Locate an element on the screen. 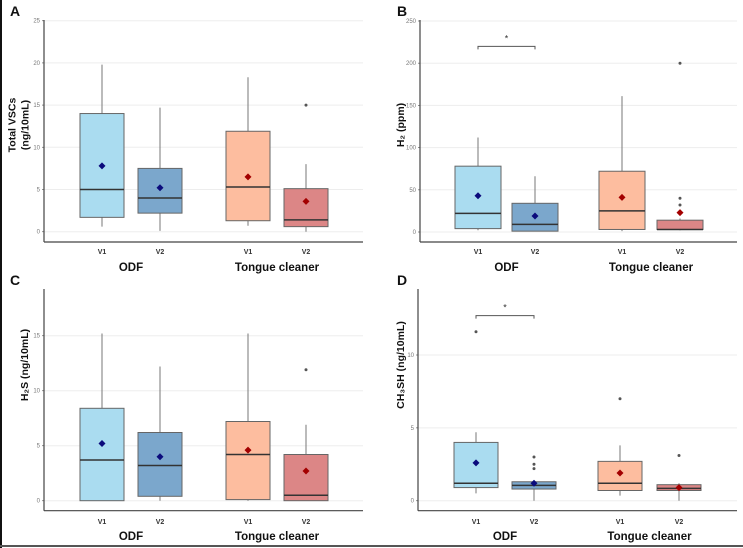  y-axis-label: Total VSCs is located at coordinates (13, 125).